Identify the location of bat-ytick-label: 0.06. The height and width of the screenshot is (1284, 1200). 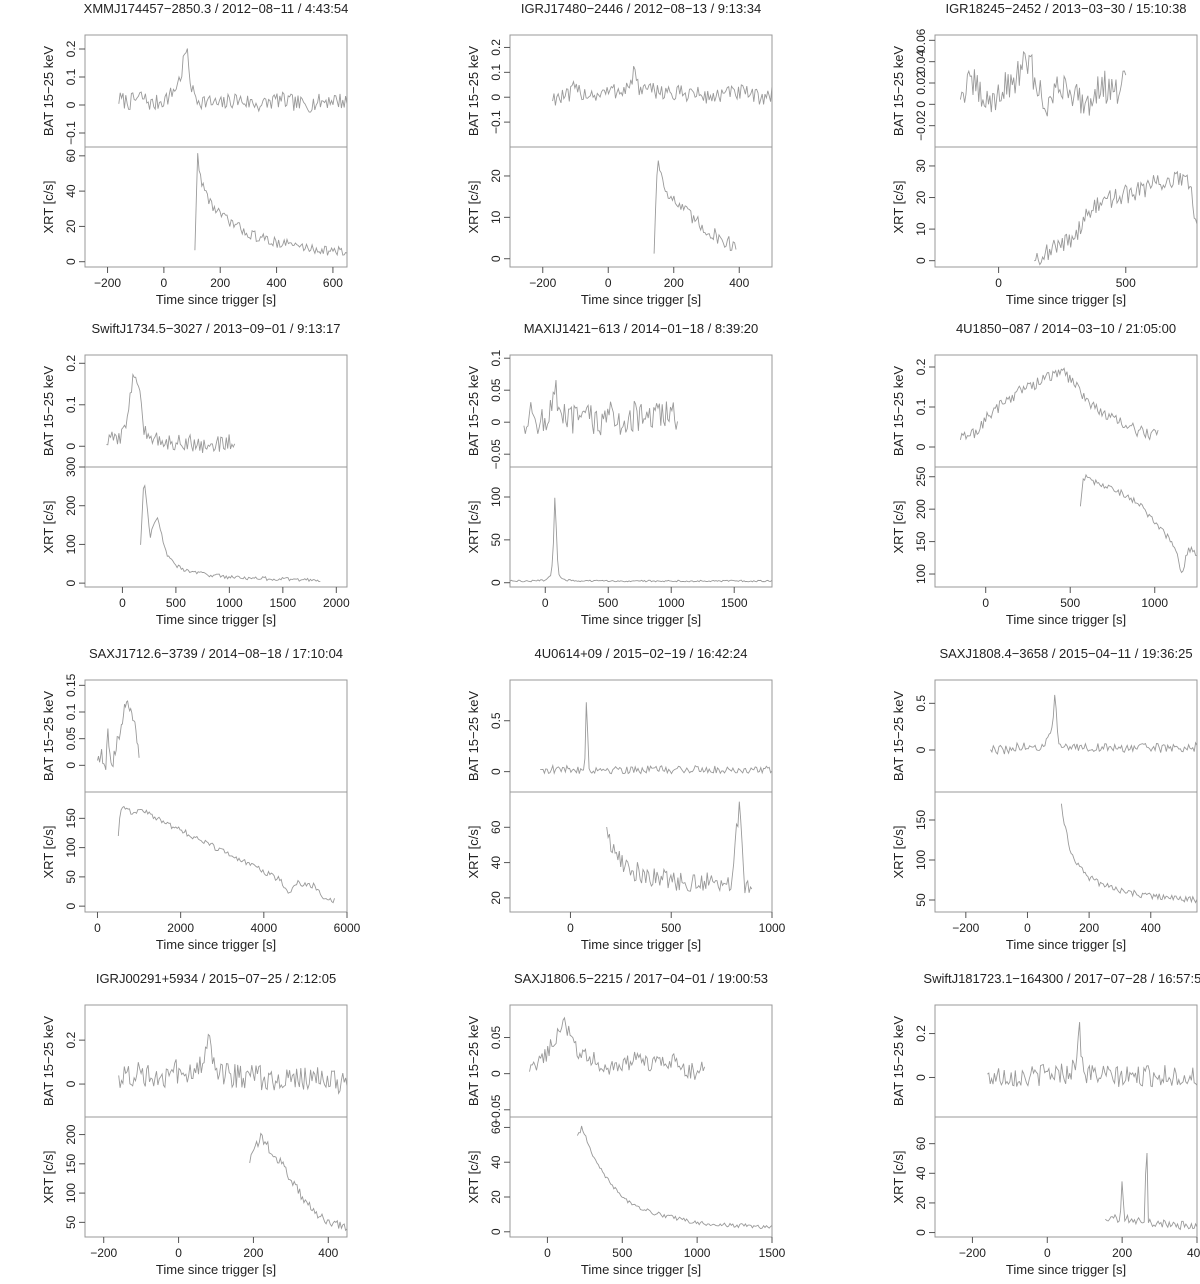
(921, 40).